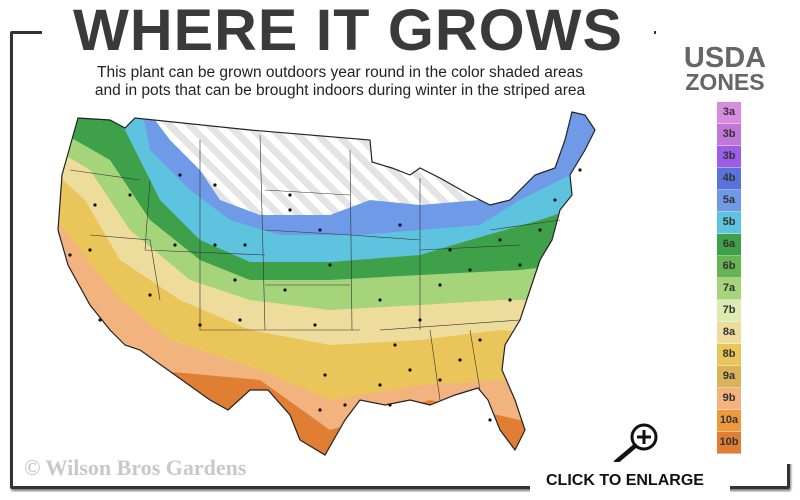 This screenshot has height=500, width=800. I want to click on zone-legend: 3a 3b 3b 4b 5a 5b 6a 6b 7a 7b 8a 8b 9a 9b 10a 10b, so click(729, 278).